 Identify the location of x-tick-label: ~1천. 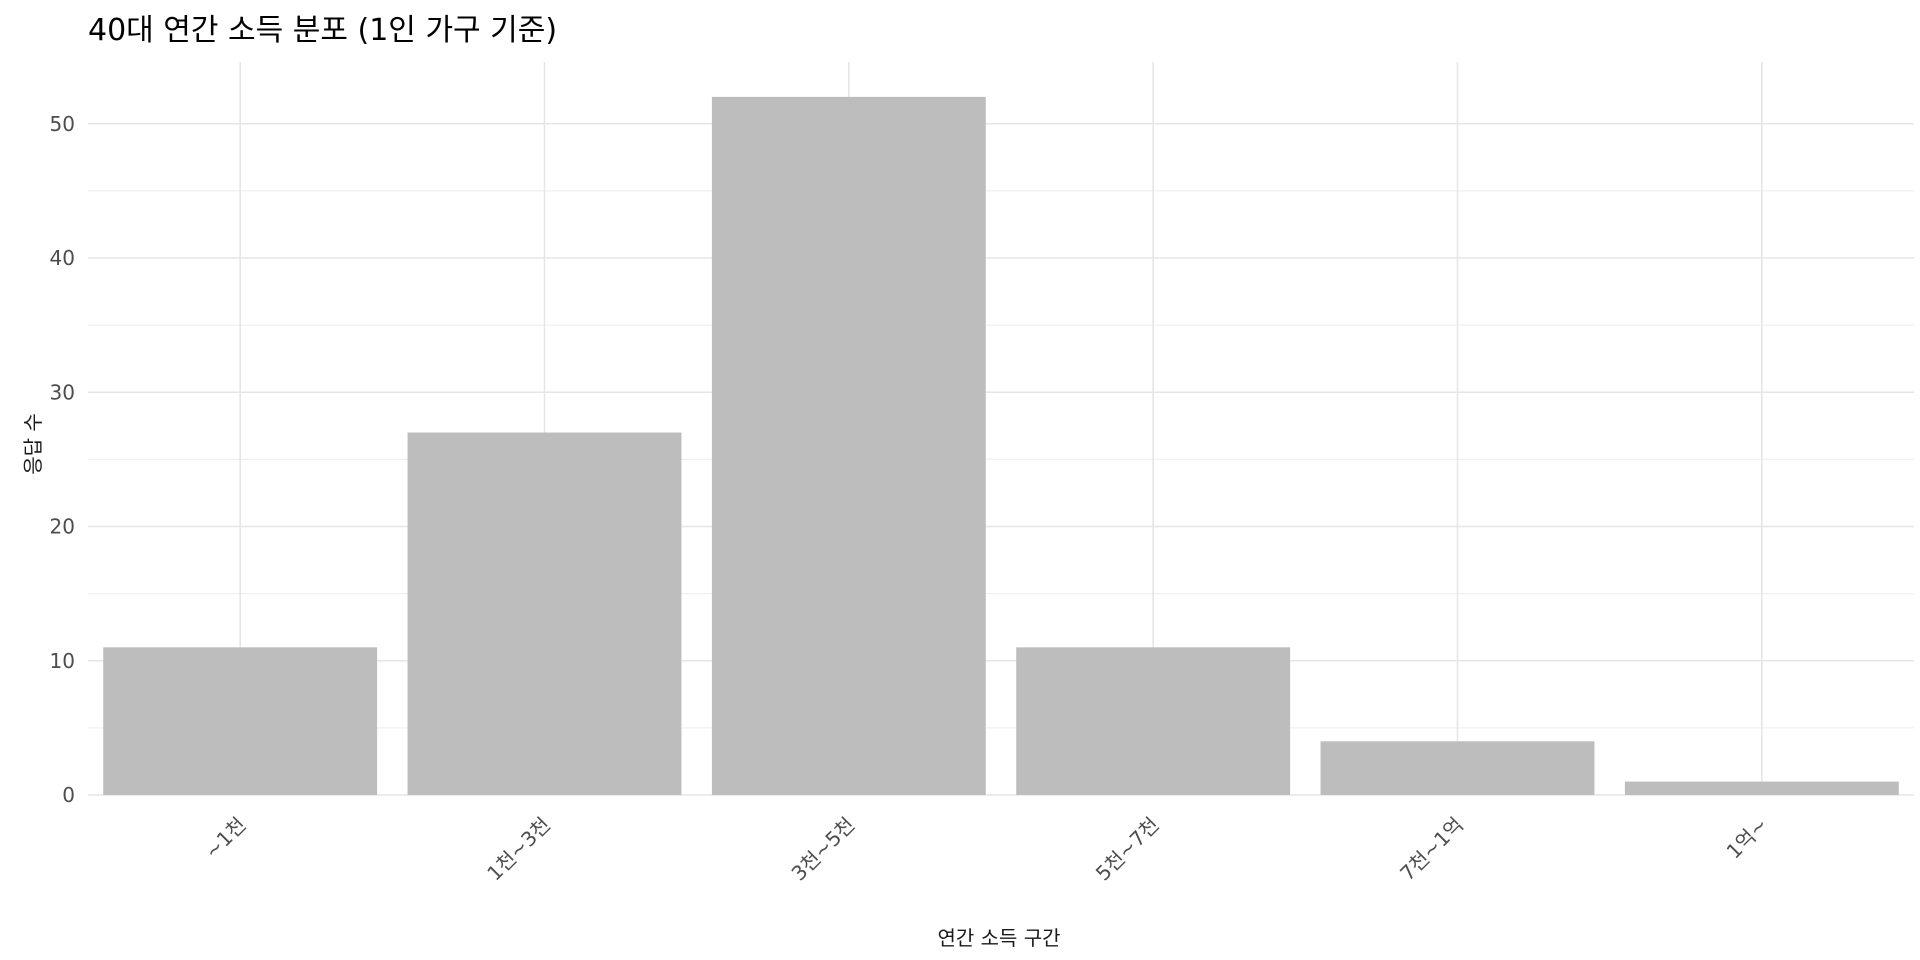
(225, 838).